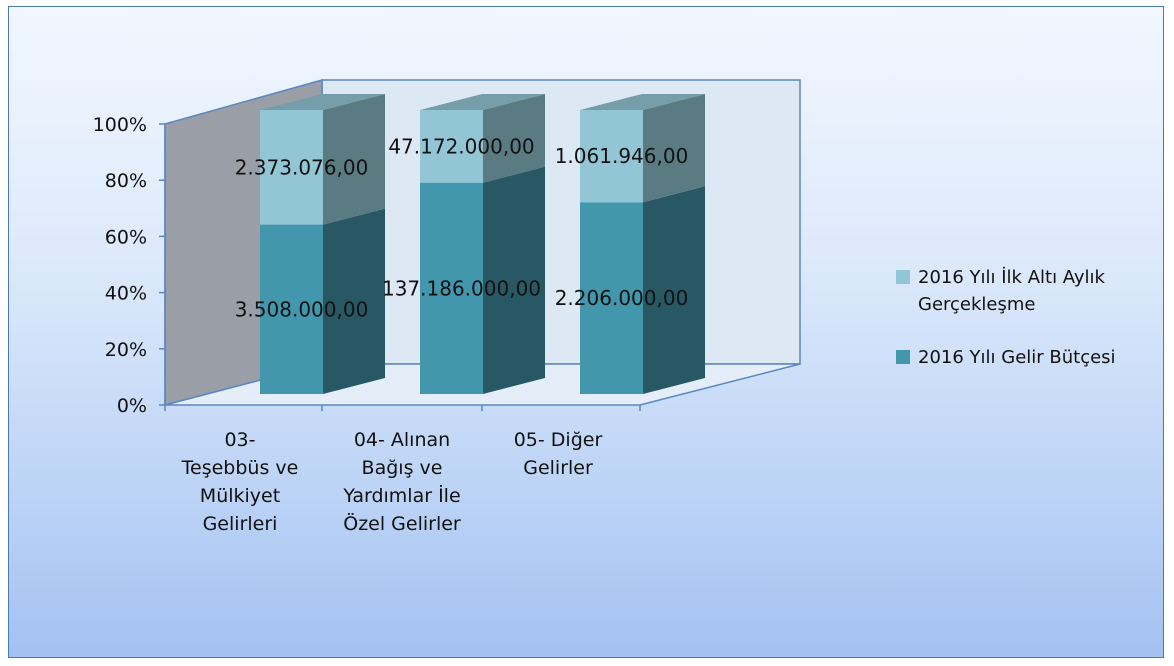 The height and width of the screenshot is (666, 1174). Describe the element at coordinates (126, 181) in the screenshot. I see `y-tick-label: 80%` at that location.